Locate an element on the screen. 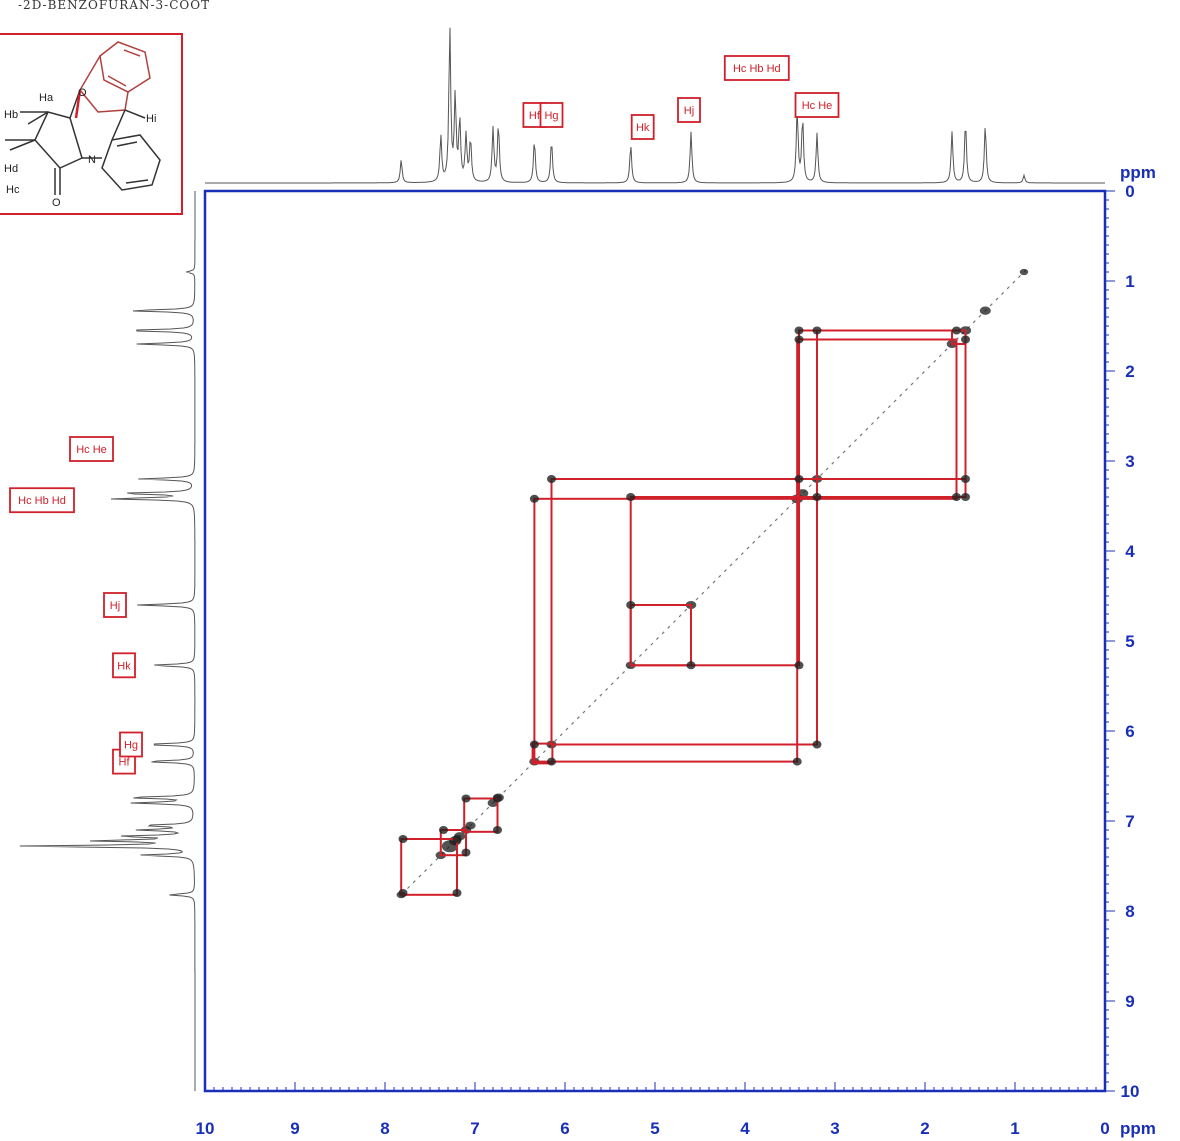 The width and height of the screenshot is (1180, 1141). top-annotations: Hf Hg Hk Hj Hc Hb Hd Hc He is located at coordinates (681, 97).